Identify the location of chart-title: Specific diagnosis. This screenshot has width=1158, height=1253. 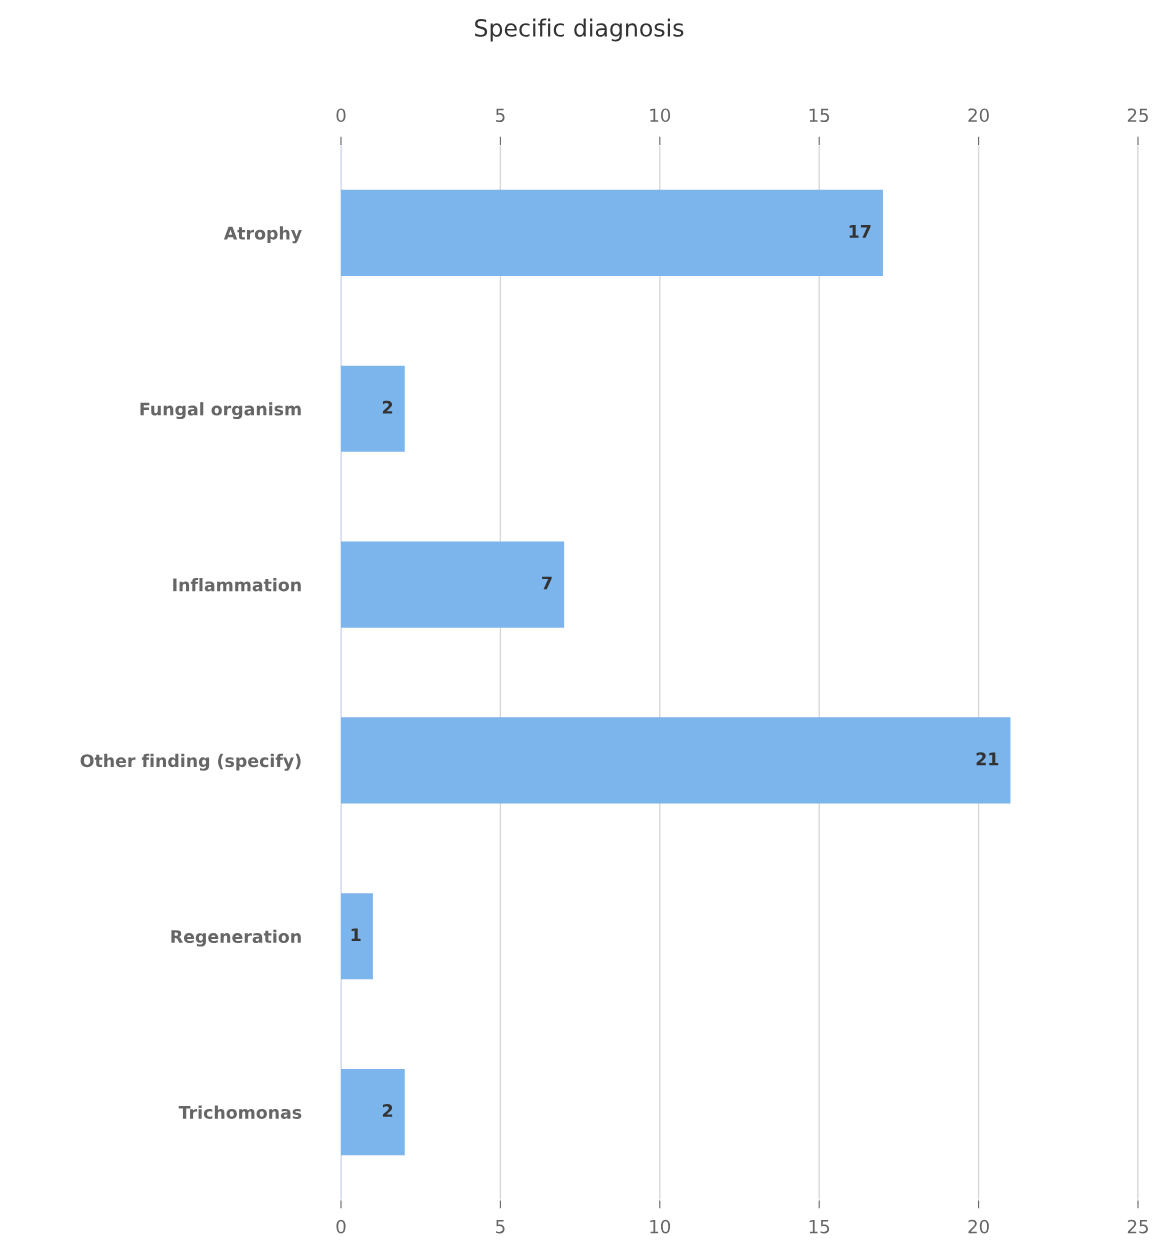
(579, 30).